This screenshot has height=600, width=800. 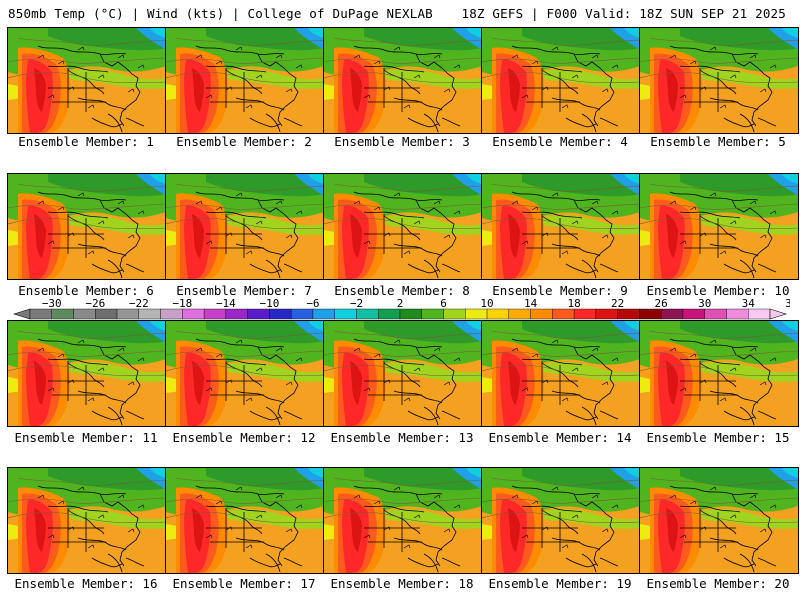 What do you see at coordinates (86, 583) in the screenshot?
I see `ensemble-member-caption: Ensemble Member: 16` at bounding box center [86, 583].